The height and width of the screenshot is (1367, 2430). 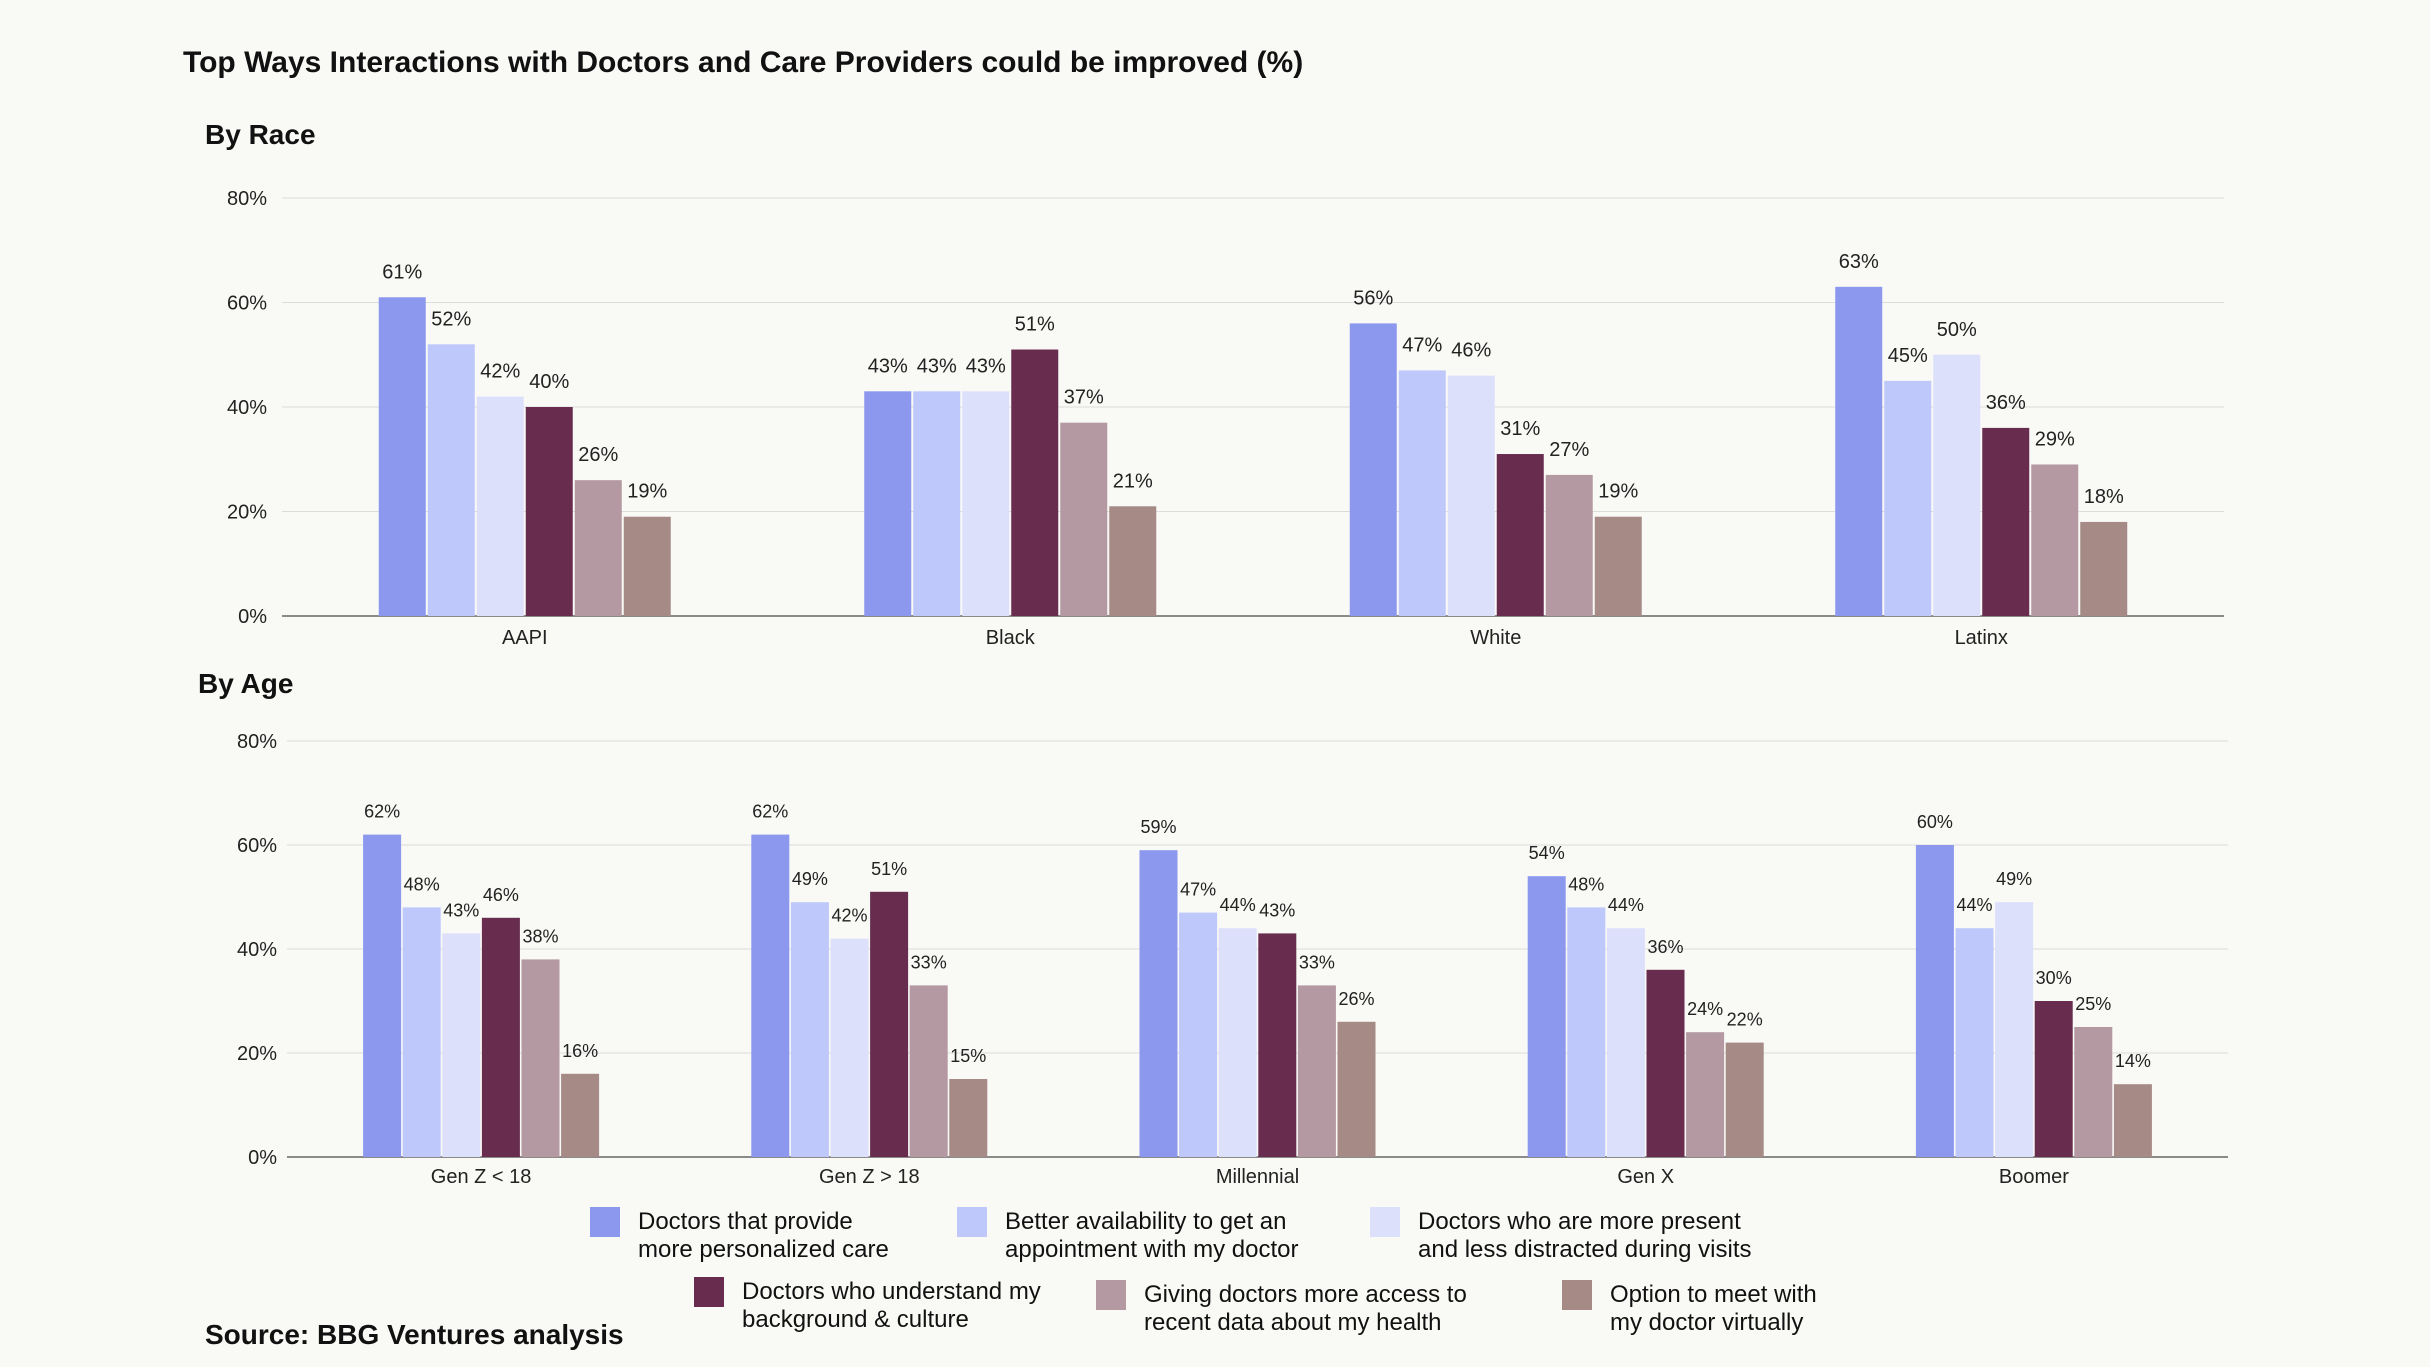 I want to click on y-tick-label: 0%, so click(x=262, y=1158).